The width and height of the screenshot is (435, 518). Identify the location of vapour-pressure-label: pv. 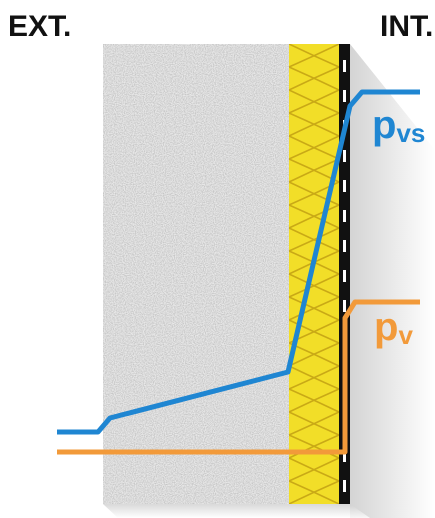
(393, 327).